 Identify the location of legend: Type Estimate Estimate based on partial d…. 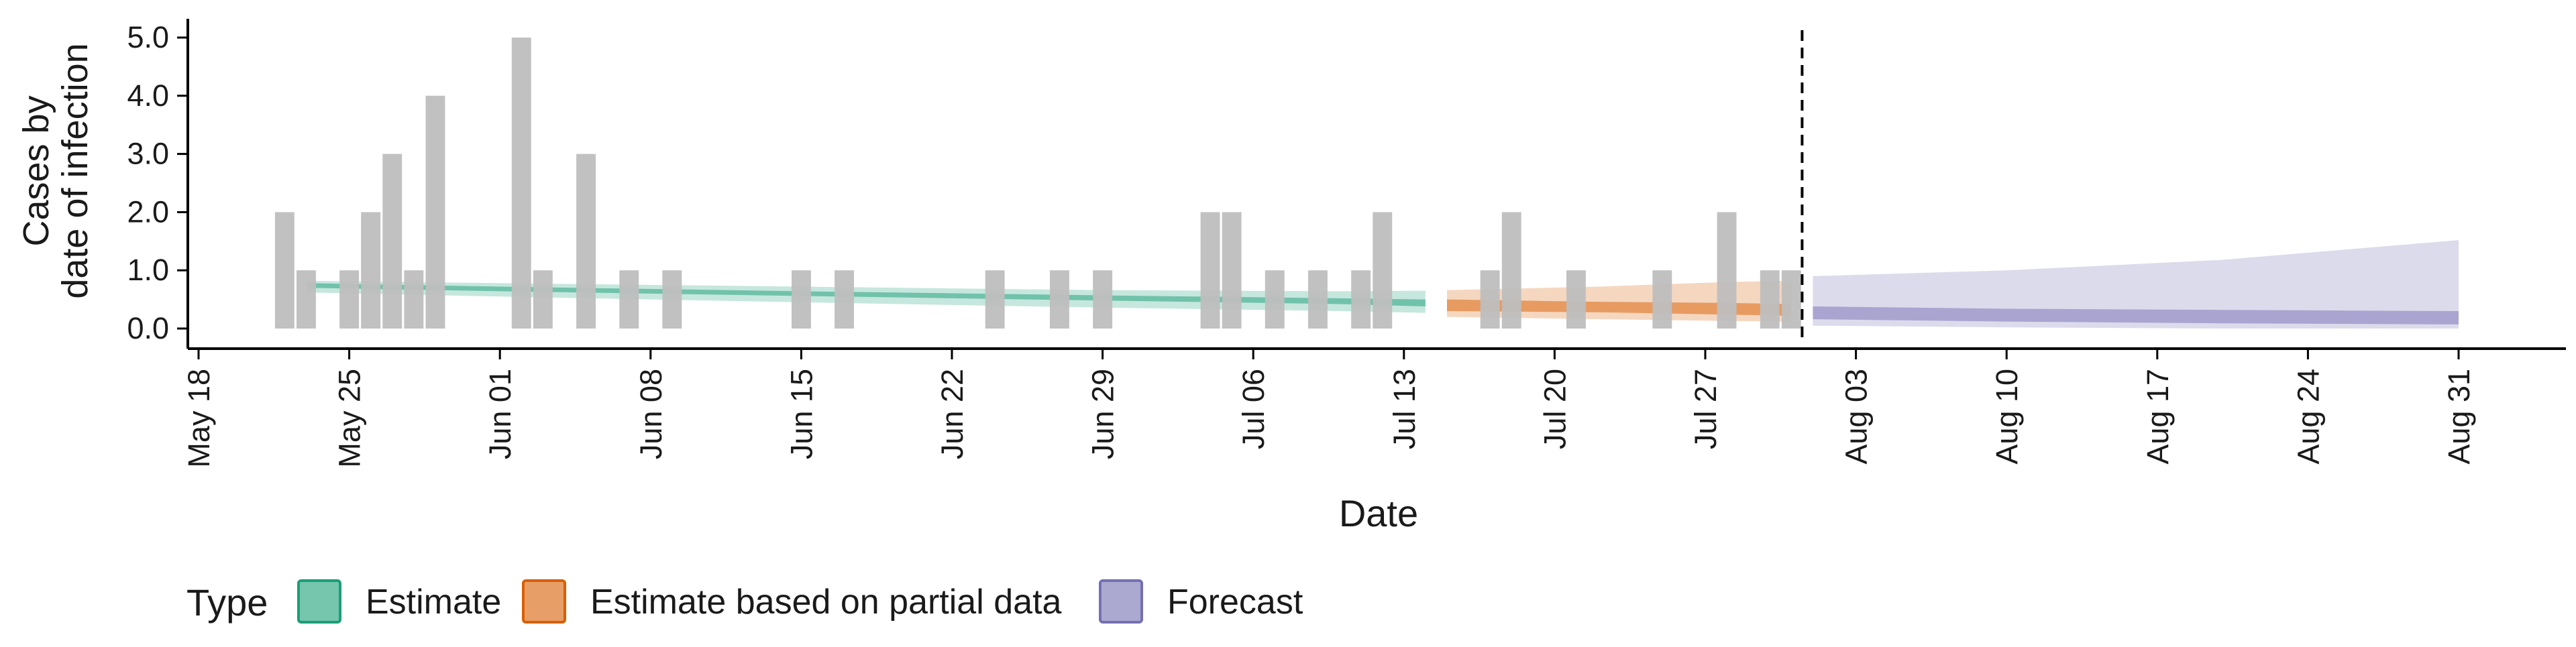
(744, 602).